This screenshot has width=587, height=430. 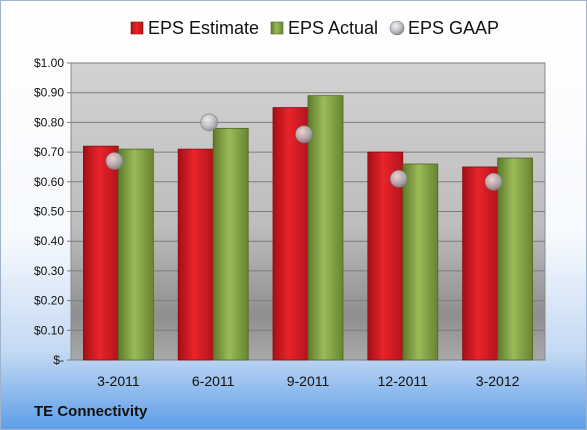 I want to click on y-tick-label: $0.70, so click(x=49, y=152).